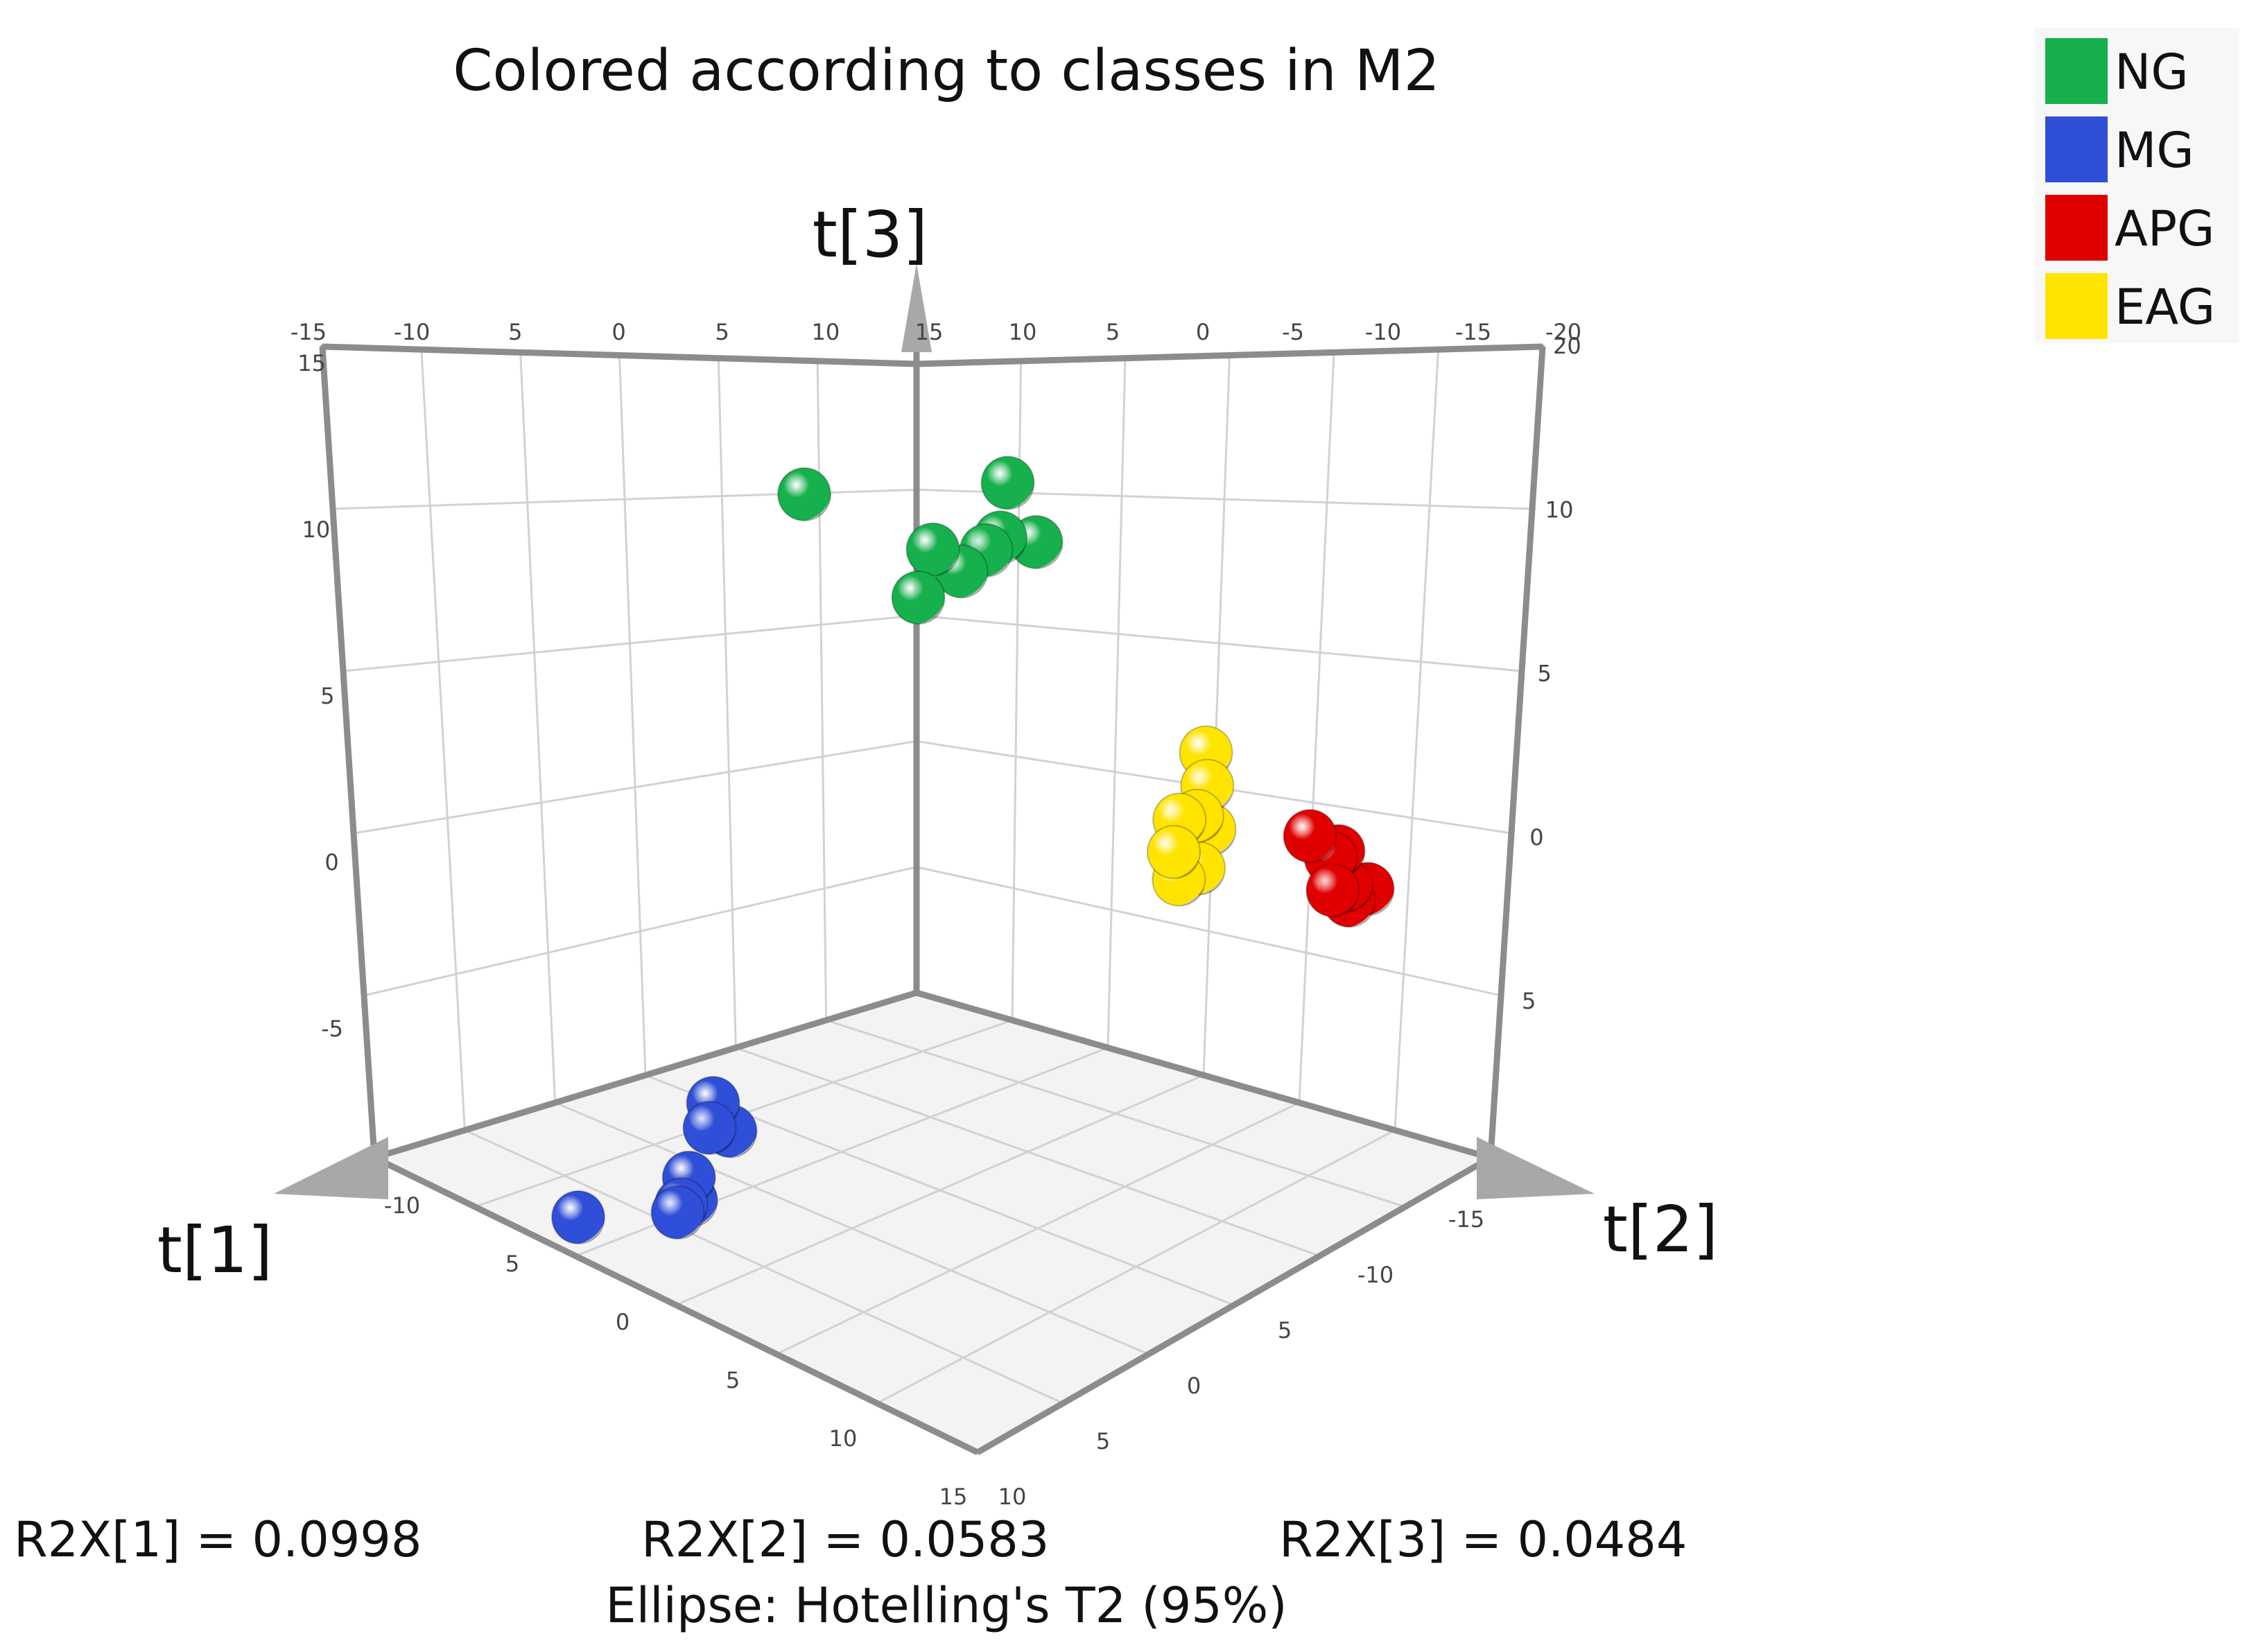  What do you see at coordinates (1229, 355) in the screenshot?
I see `right-top-edge` at bounding box center [1229, 355].